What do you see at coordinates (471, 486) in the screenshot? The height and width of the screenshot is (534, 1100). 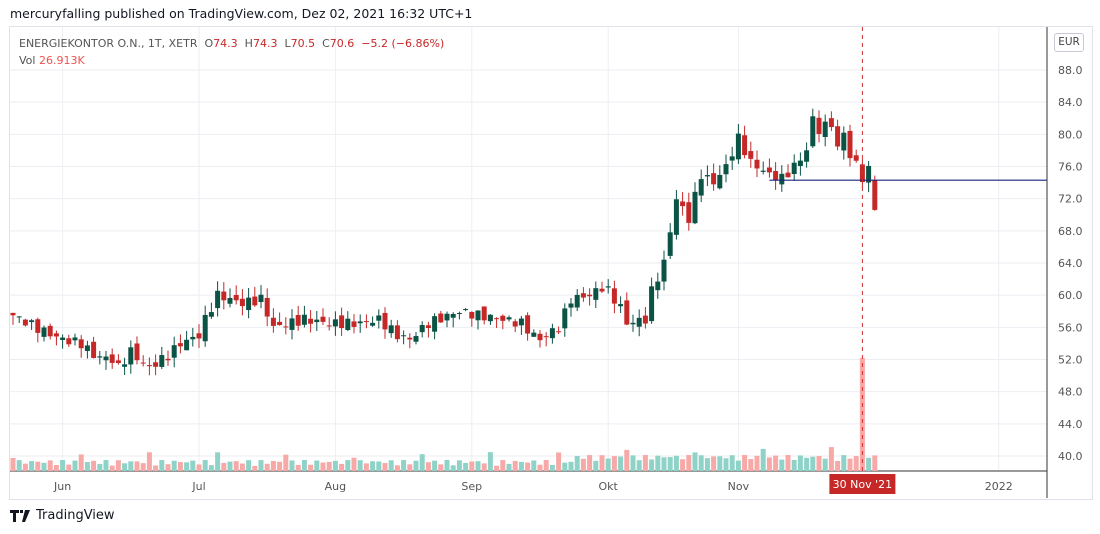 I see `x-tick-label: Sep` at bounding box center [471, 486].